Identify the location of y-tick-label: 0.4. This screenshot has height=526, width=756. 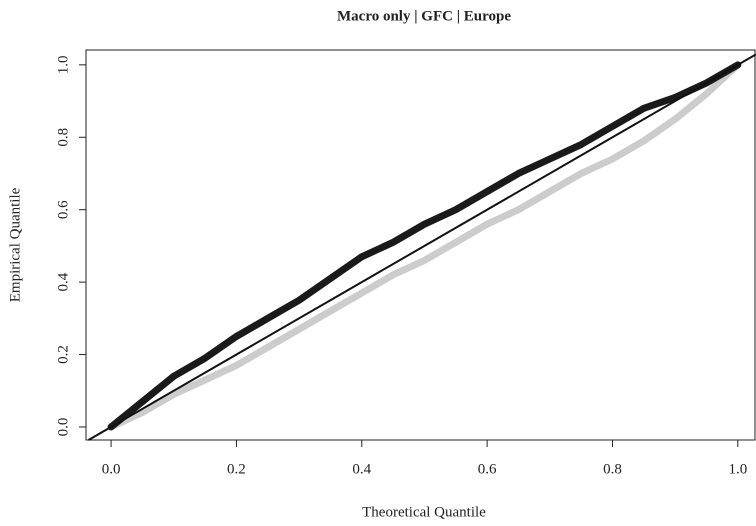
(63, 281).